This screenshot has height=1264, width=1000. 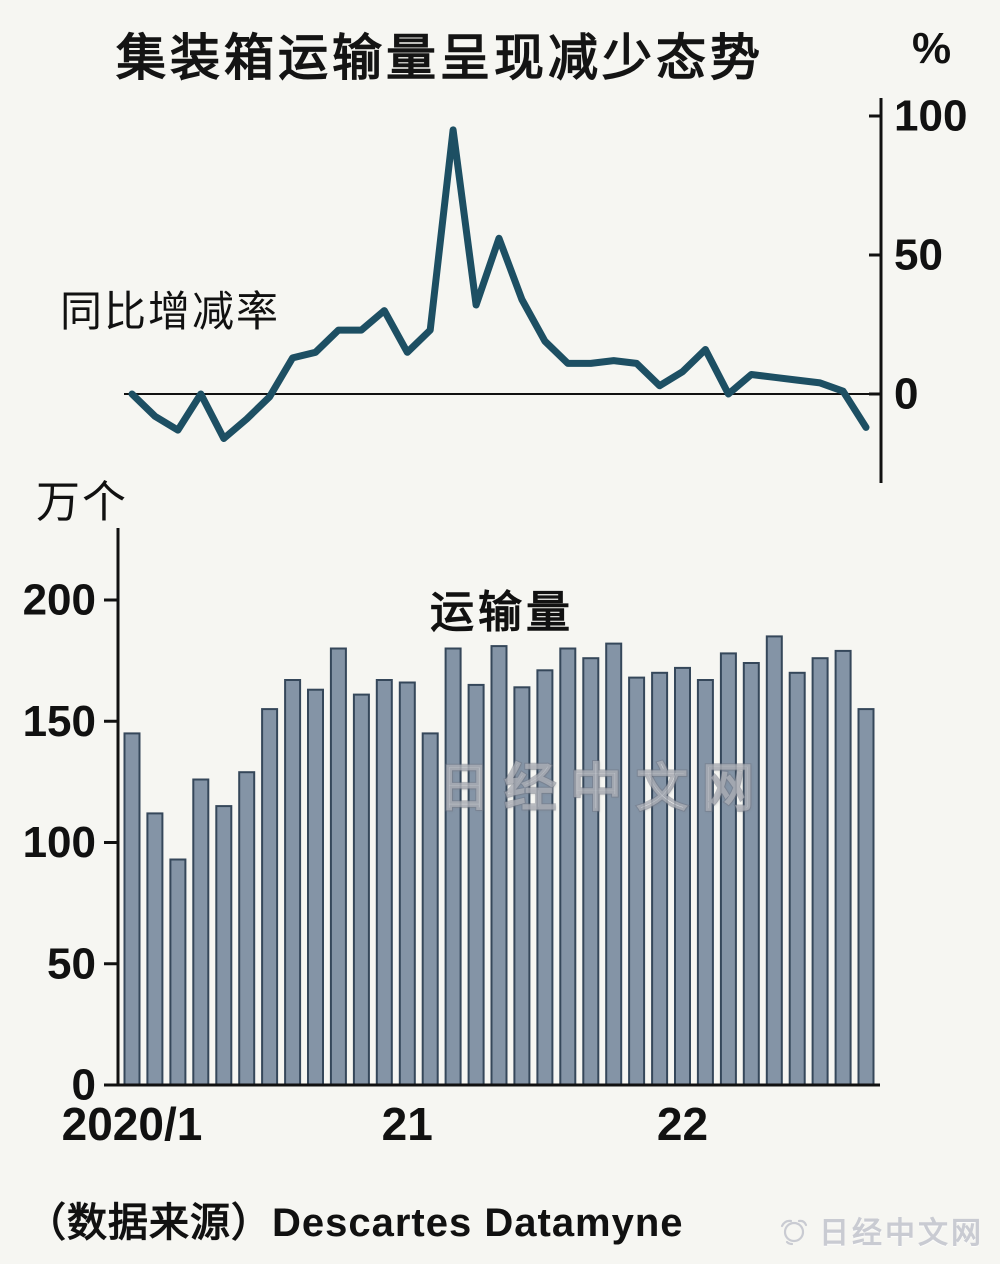 What do you see at coordinates (59, 600) in the screenshot?
I see `bar-chart-tick-label: 200` at bounding box center [59, 600].